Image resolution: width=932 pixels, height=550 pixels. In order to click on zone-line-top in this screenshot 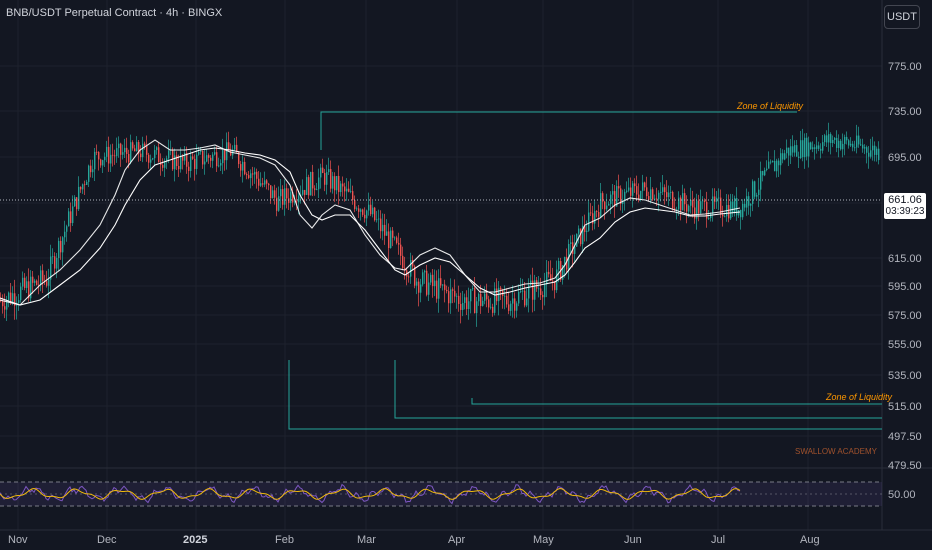, I will do `click(558, 130)`.